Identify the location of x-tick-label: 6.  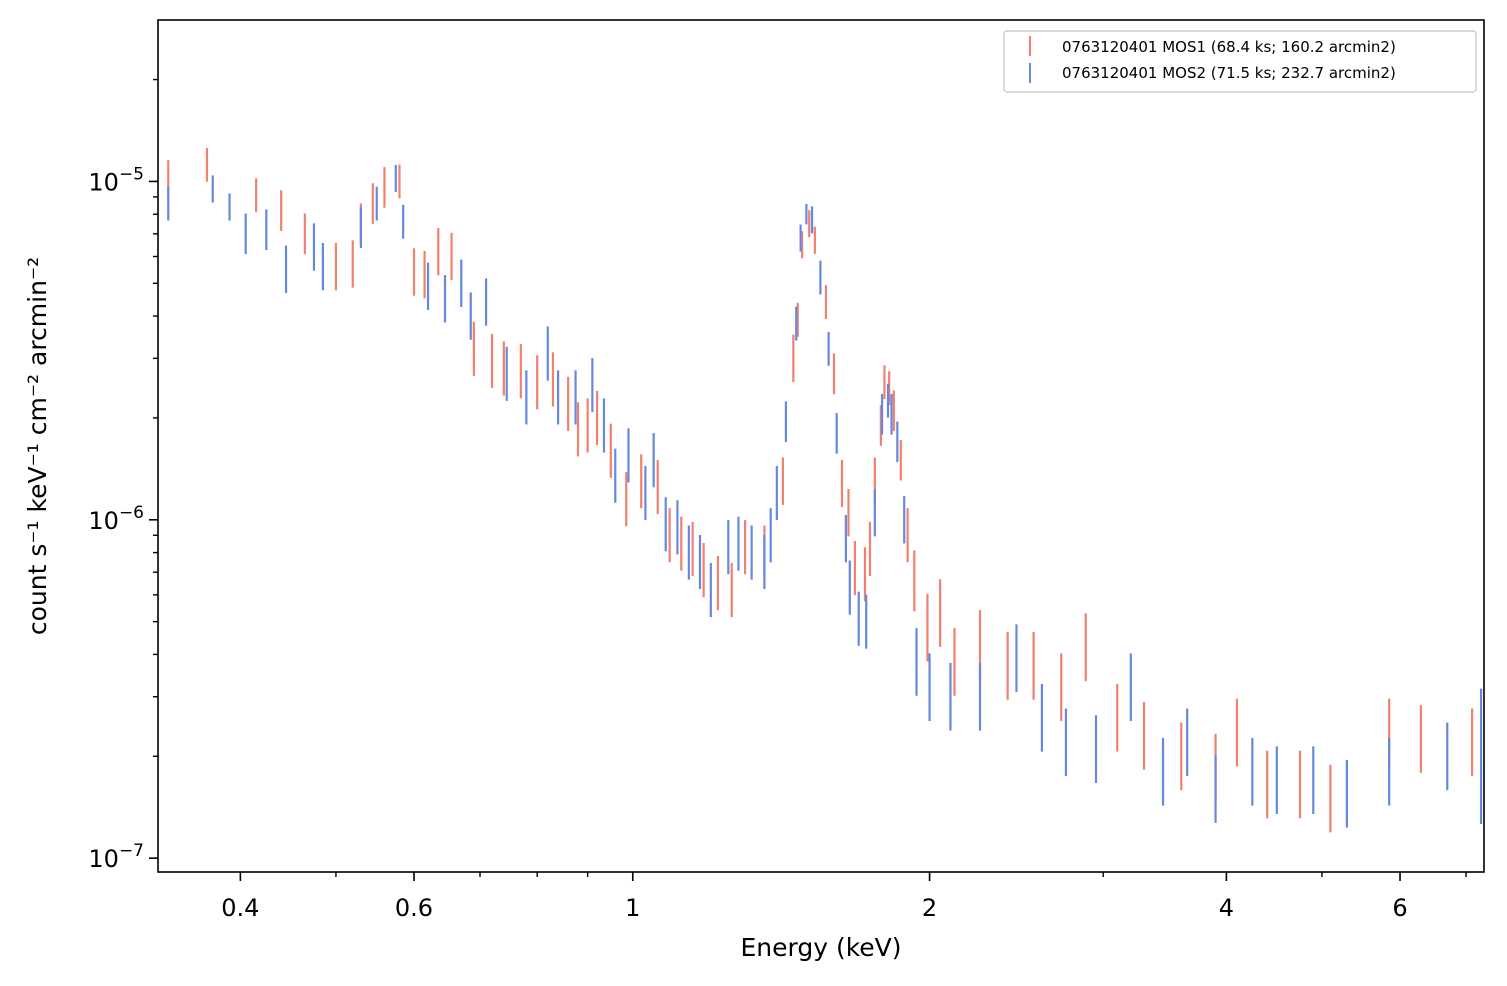
(1399, 908).